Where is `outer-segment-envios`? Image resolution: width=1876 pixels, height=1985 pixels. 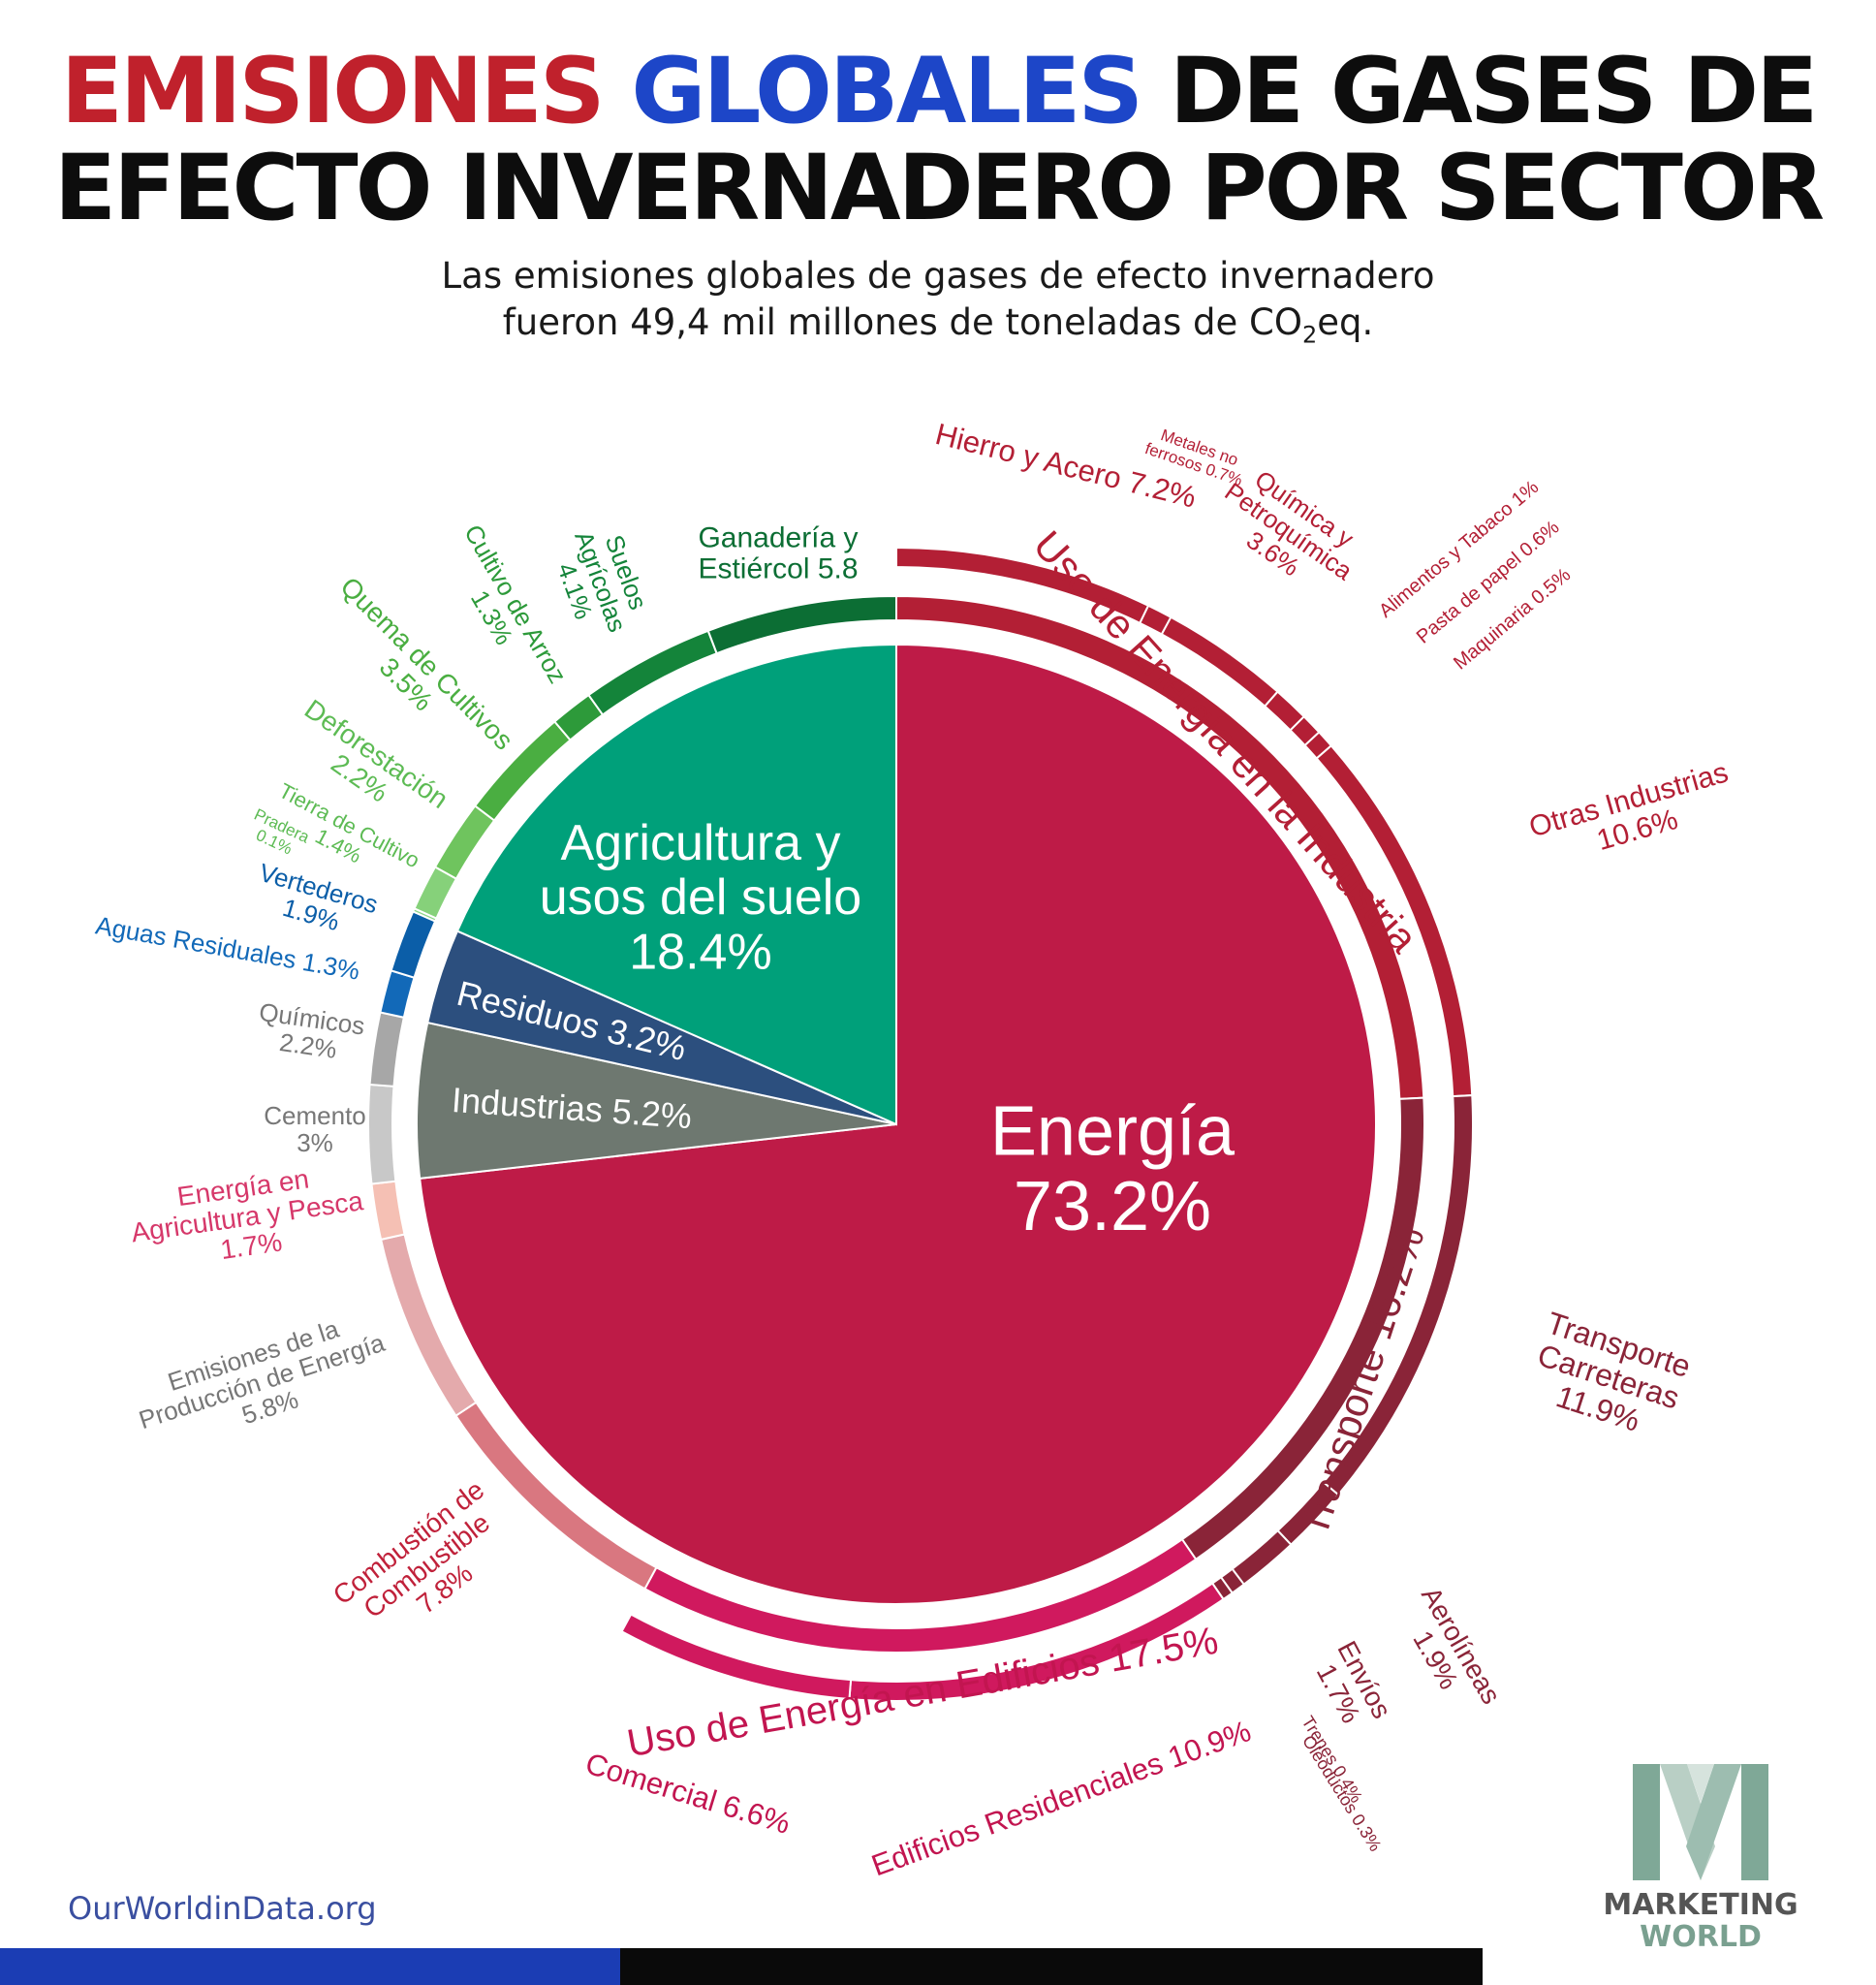
outer-segment-envios is located at coordinates (1262, 1557).